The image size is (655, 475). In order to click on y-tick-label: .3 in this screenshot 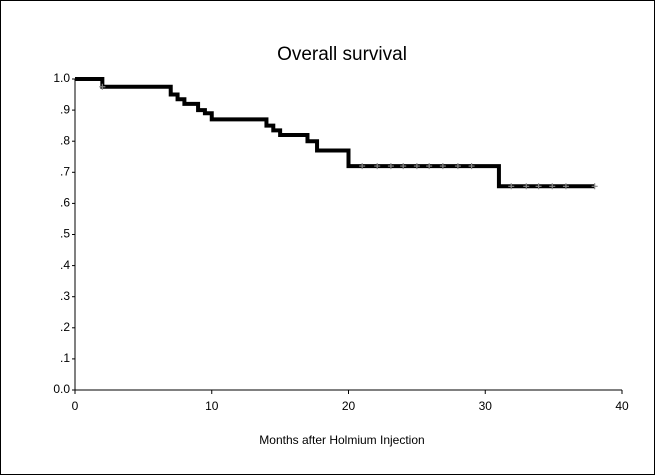, I will do `click(65, 296)`.